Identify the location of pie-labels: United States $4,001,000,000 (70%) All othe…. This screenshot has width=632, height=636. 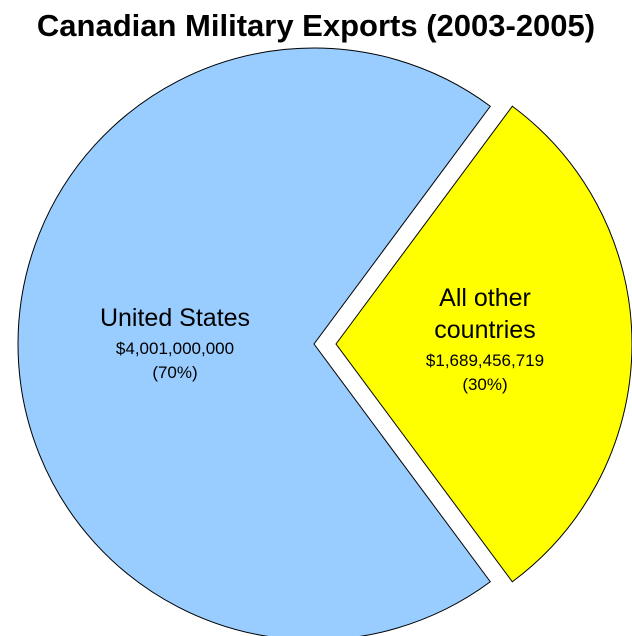
(322, 339).